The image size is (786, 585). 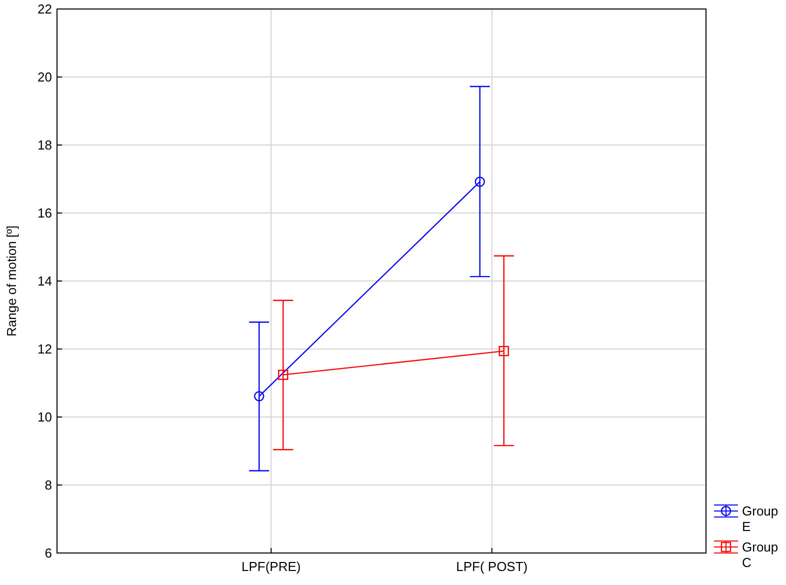 What do you see at coordinates (45, 417) in the screenshot?
I see `y-tick-label: 10` at bounding box center [45, 417].